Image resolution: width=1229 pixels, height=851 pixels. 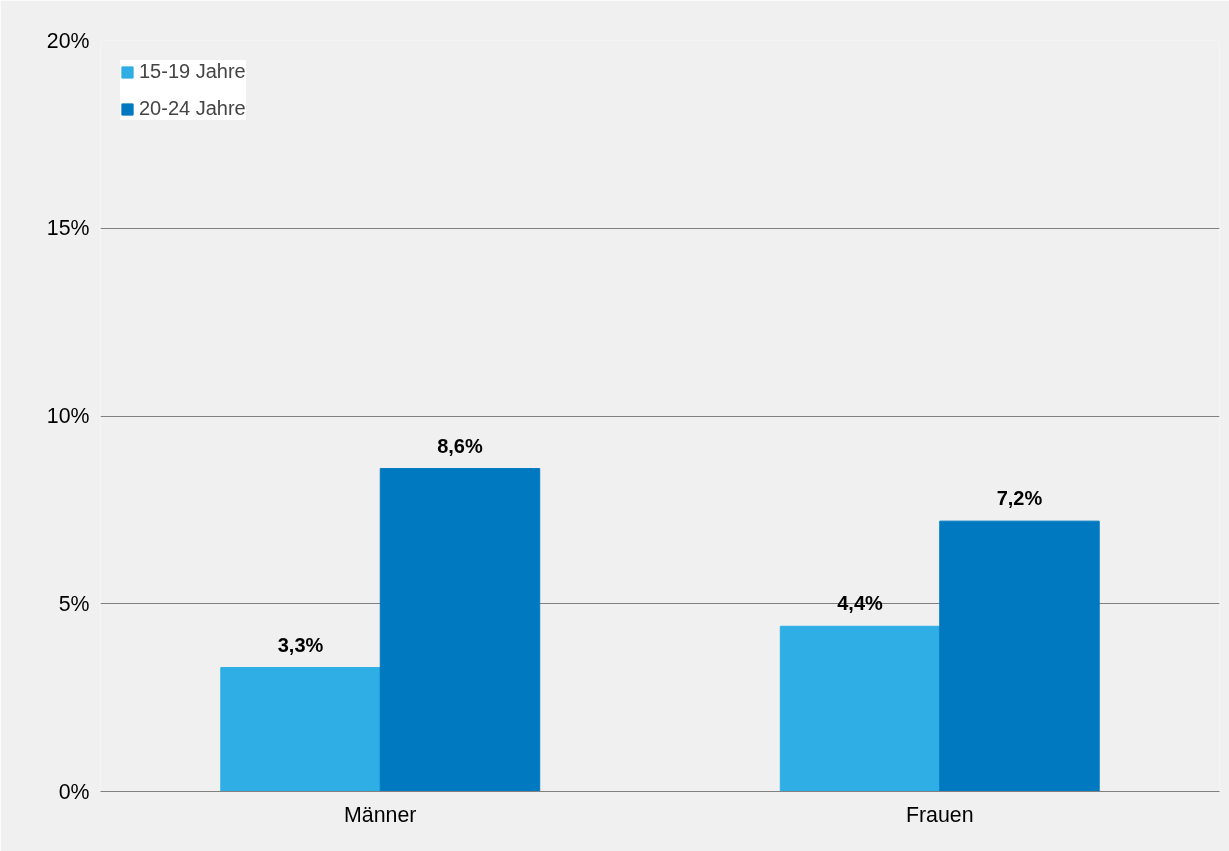 I want to click on y-tick-label: 10%, so click(x=68, y=416).